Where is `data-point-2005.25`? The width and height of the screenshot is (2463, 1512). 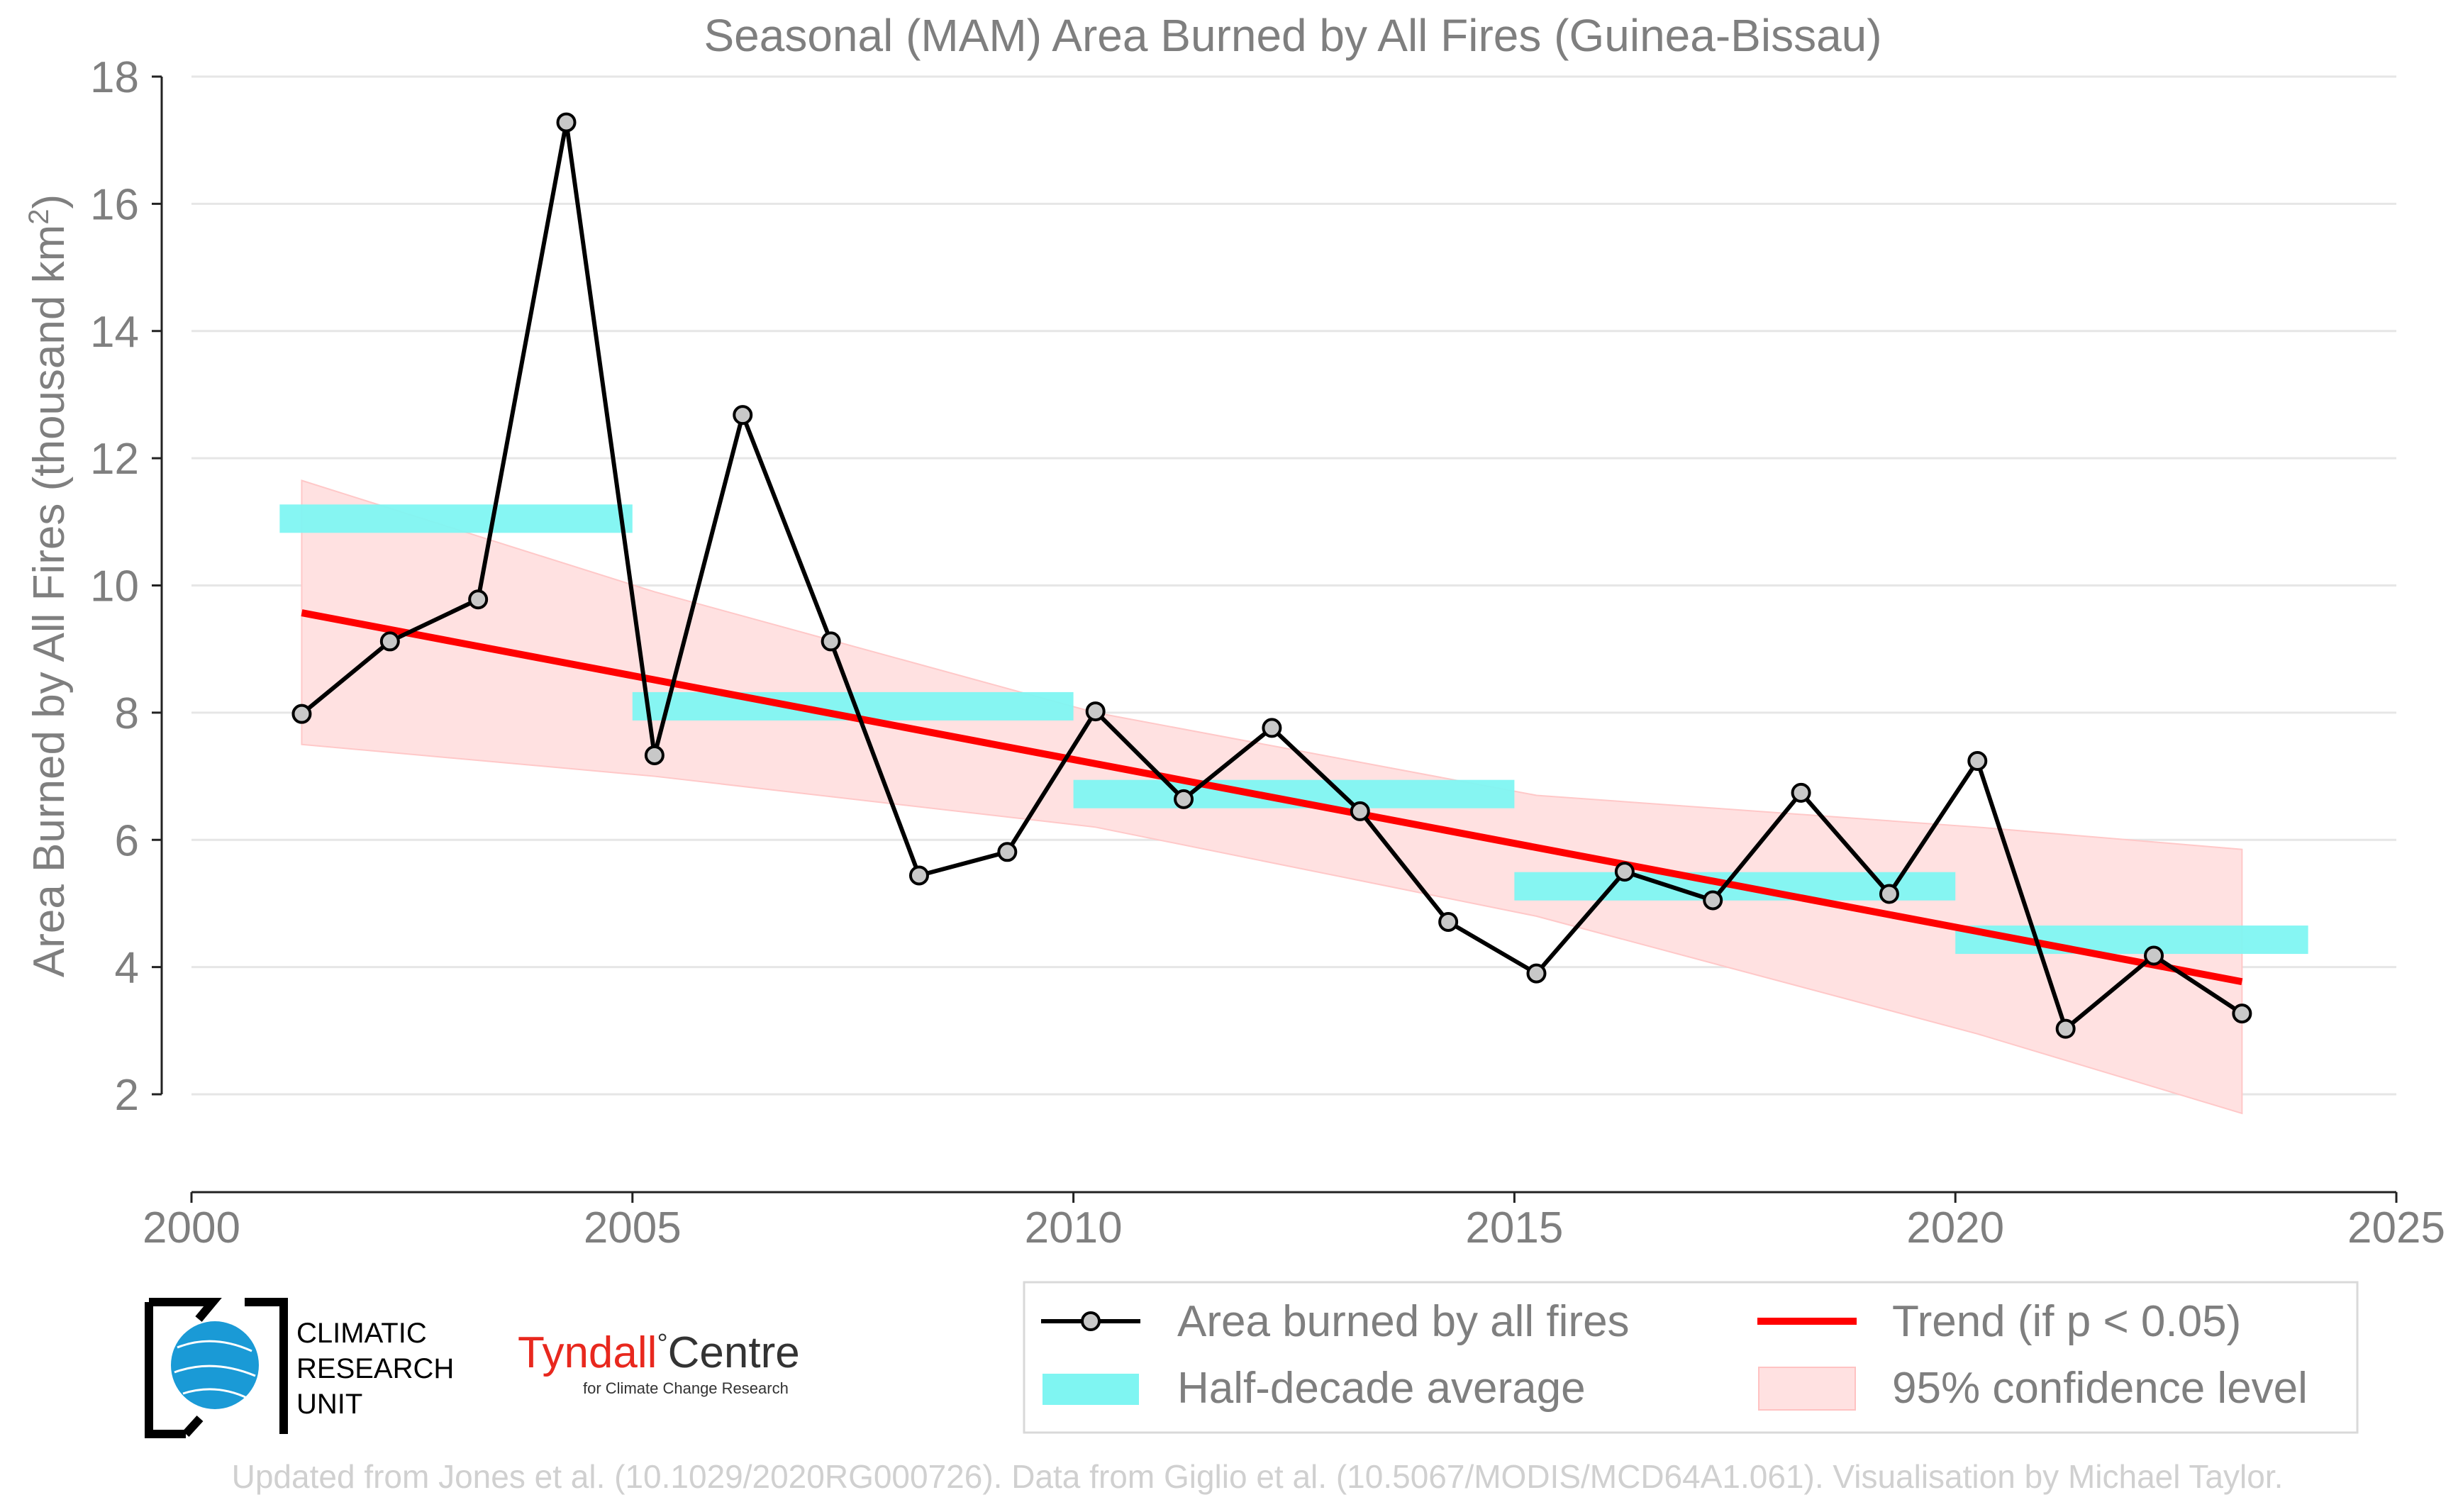
data-point-2005.25 is located at coordinates (655, 755).